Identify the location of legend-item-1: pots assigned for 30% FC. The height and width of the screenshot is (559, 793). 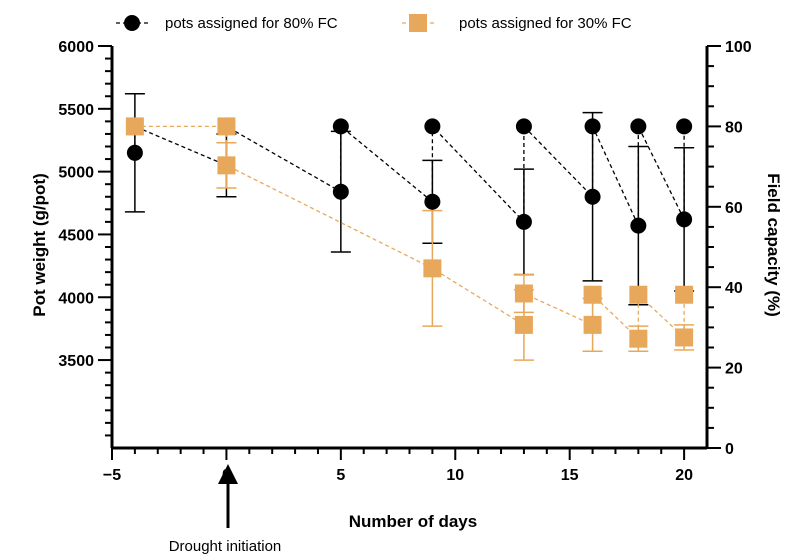
(517, 23).